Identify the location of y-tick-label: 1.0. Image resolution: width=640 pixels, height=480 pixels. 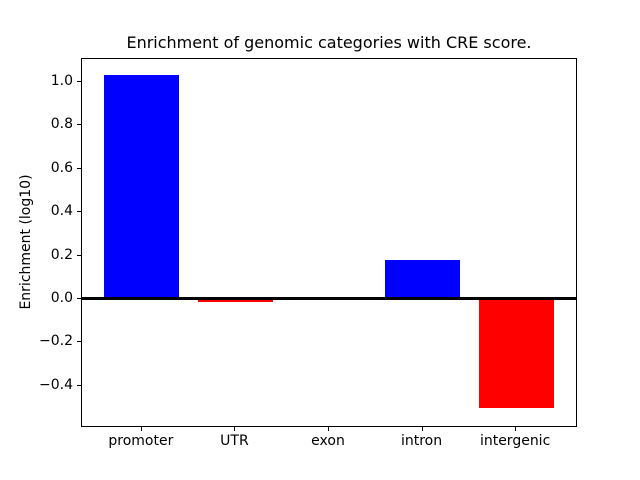
(61, 80).